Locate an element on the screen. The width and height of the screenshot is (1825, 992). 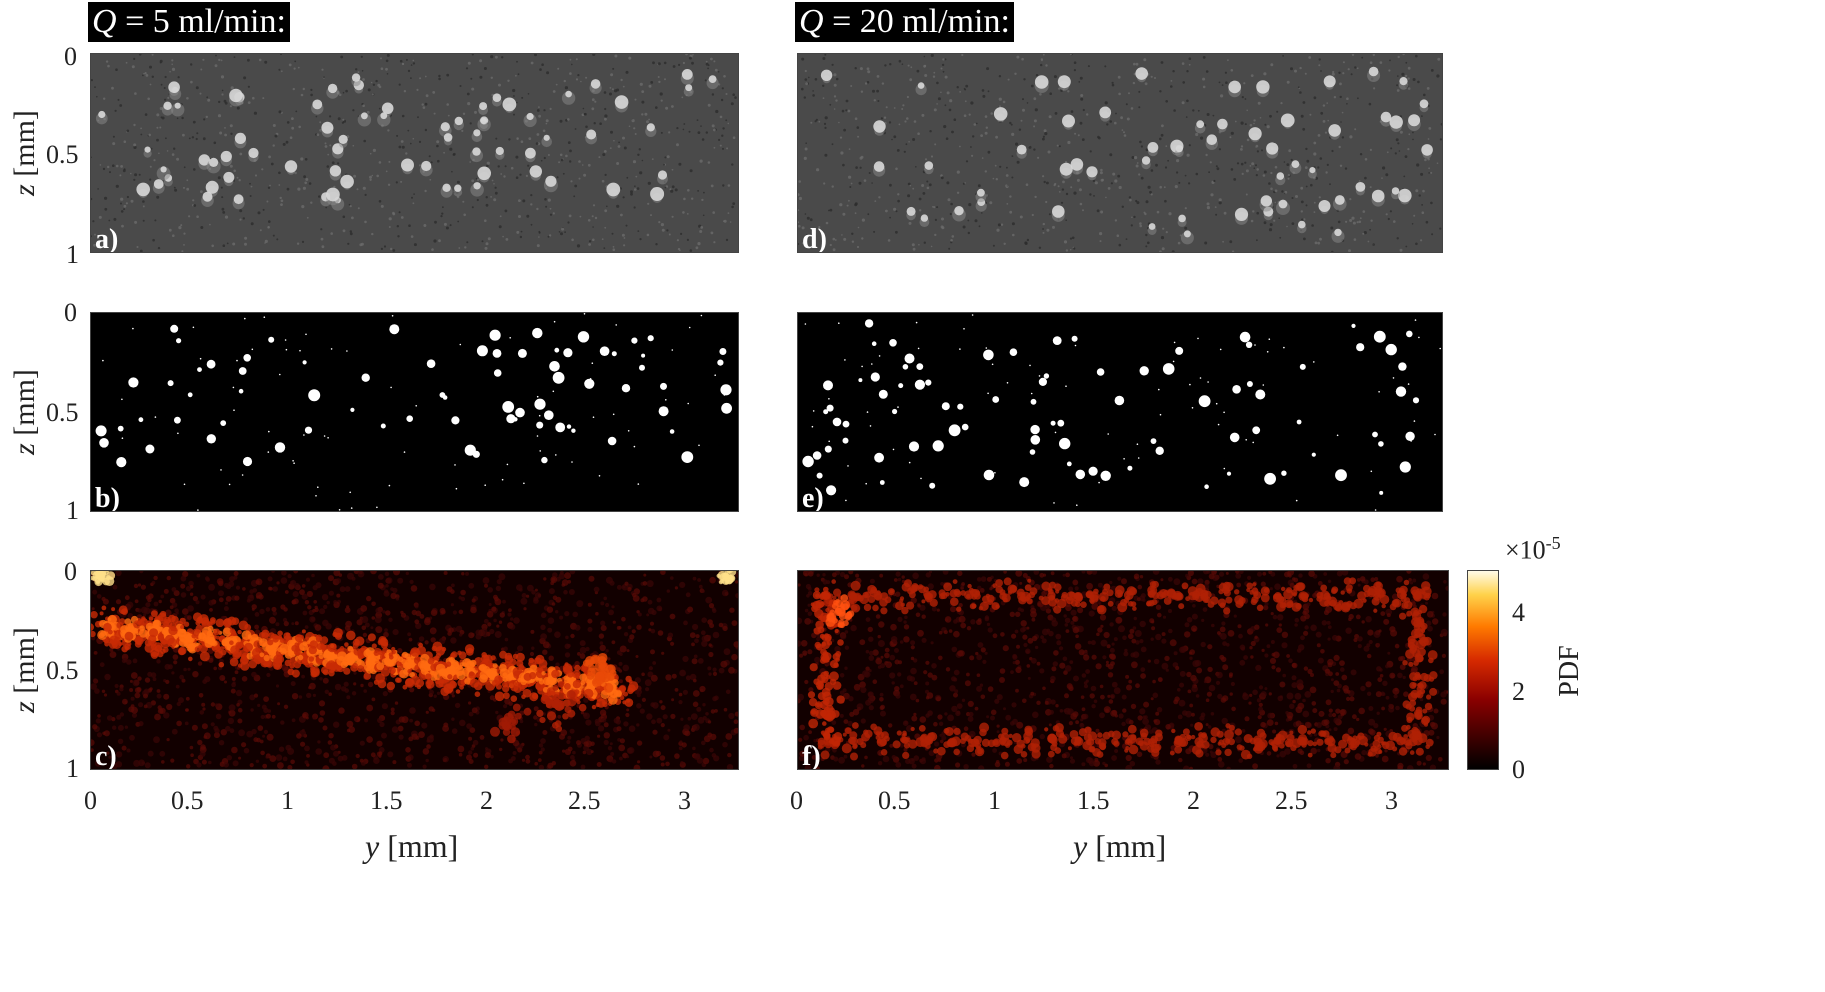
panel-b-binary: b) is located at coordinates (414, 412).